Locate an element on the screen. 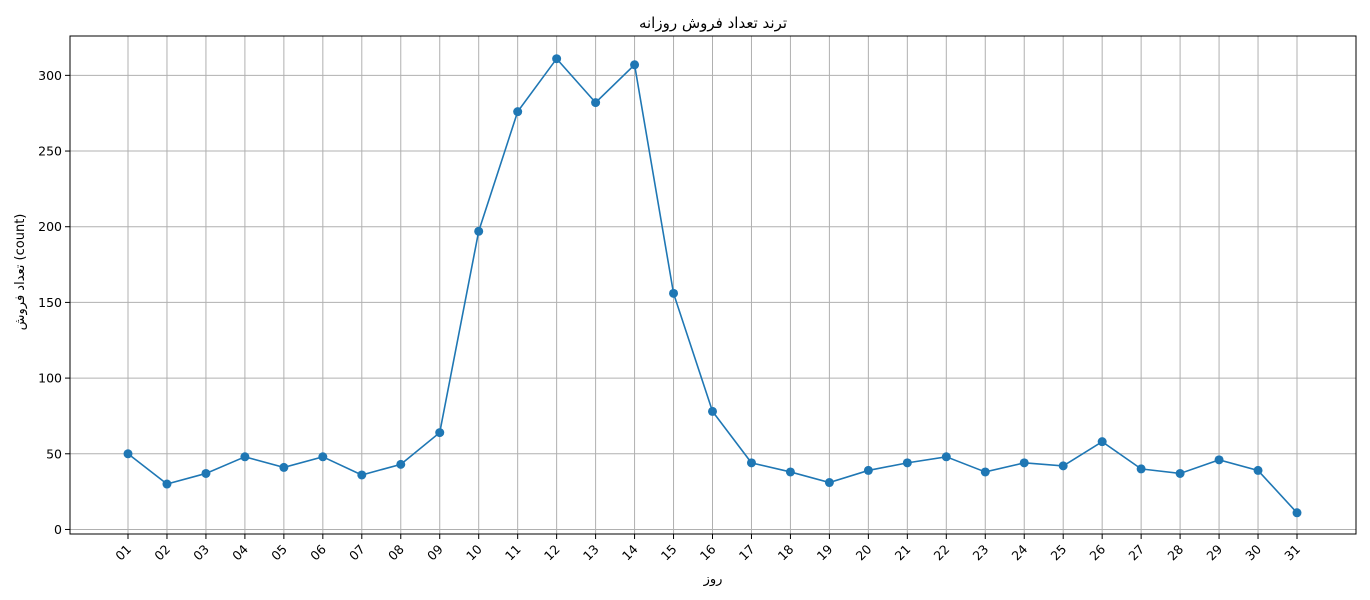 The height and width of the screenshot is (600, 1370). y-tick-label: 100 is located at coordinates (50, 378).